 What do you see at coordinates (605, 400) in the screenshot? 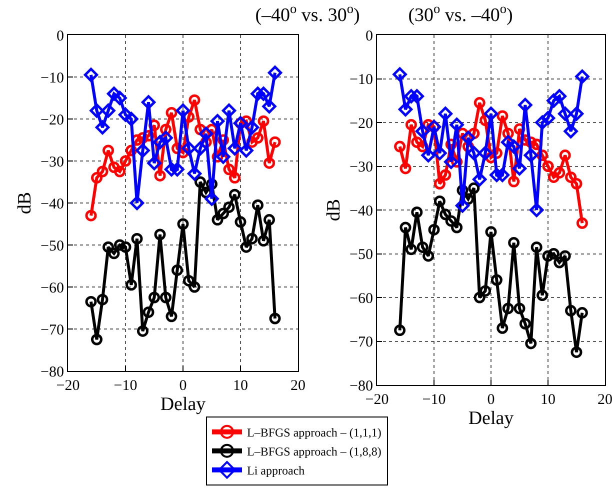
I see `x-tick-label: 20` at bounding box center [605, 400].